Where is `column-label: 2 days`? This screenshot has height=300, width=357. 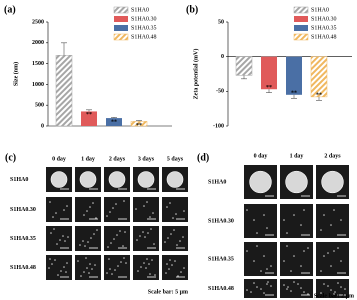 column-label: 2 days is located at coordinates (332, 156).